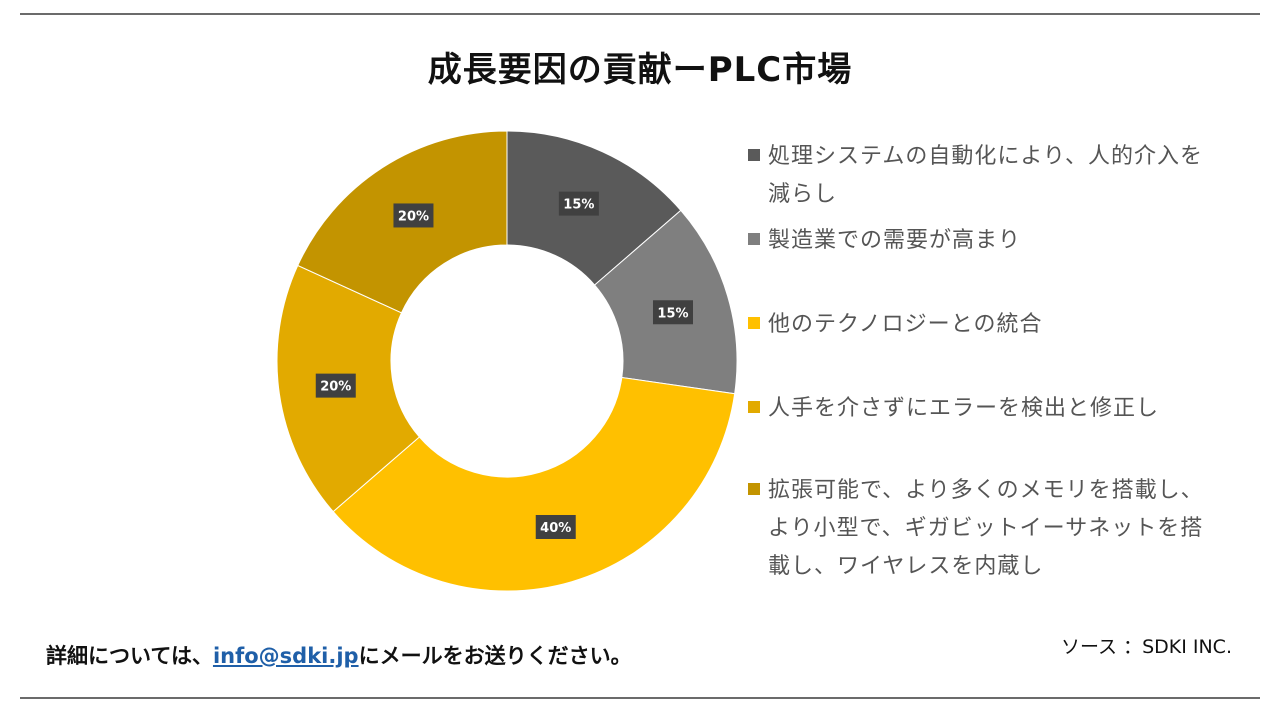 The image size is (1280, 720). I want to click on legend-item-4: 人手を介さずにエラーを検出と修正し, so click(978, 409).